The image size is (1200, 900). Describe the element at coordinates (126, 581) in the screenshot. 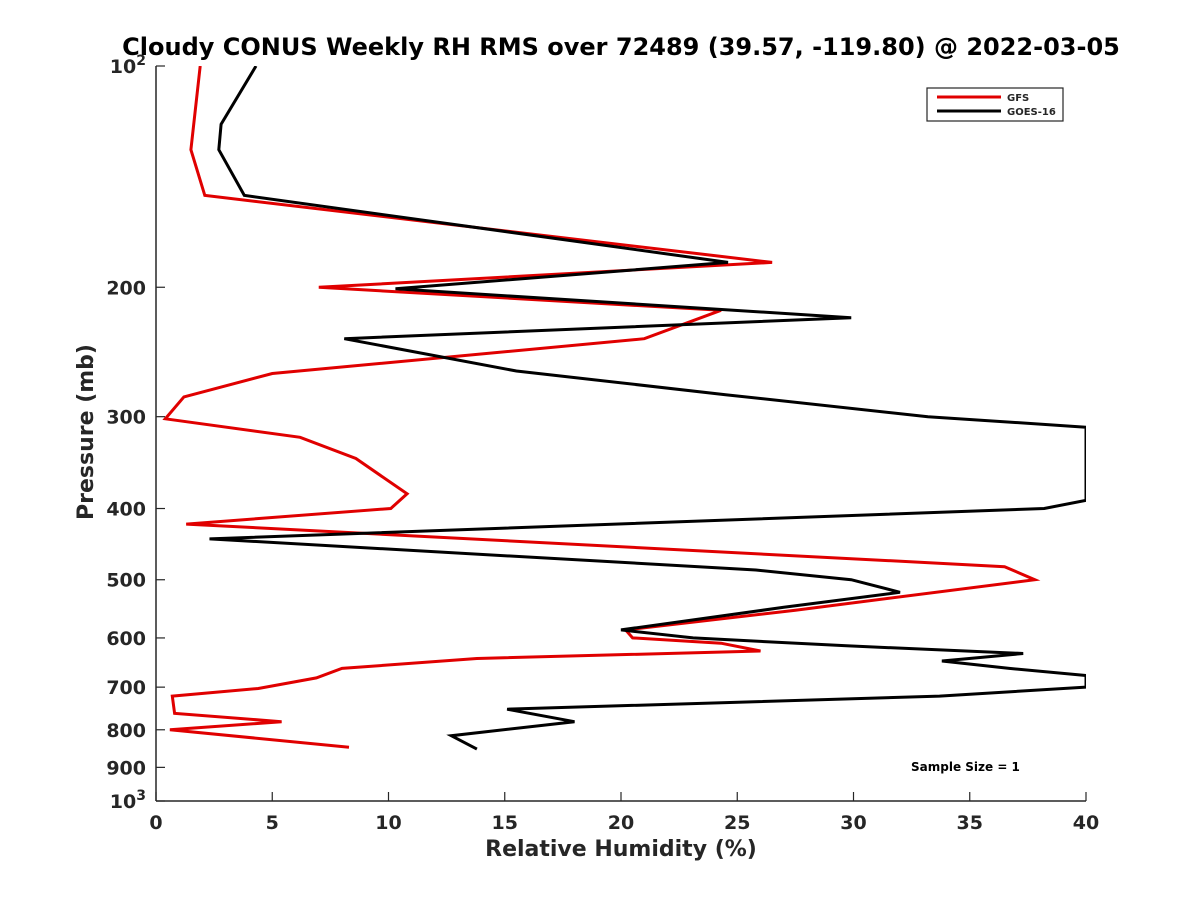

I see `y-tick-label: 500` at that location.